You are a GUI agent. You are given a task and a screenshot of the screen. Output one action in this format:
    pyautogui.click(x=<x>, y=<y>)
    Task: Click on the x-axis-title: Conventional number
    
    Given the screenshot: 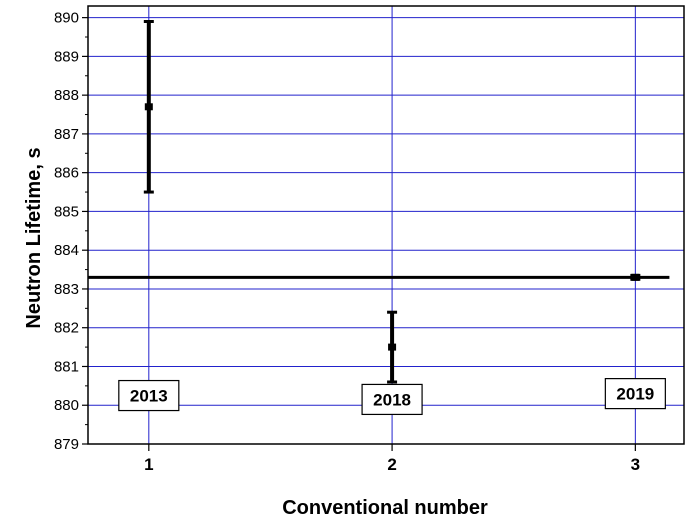 What is the action you would take?
    pyautogui.click(x=385, y=508)
    